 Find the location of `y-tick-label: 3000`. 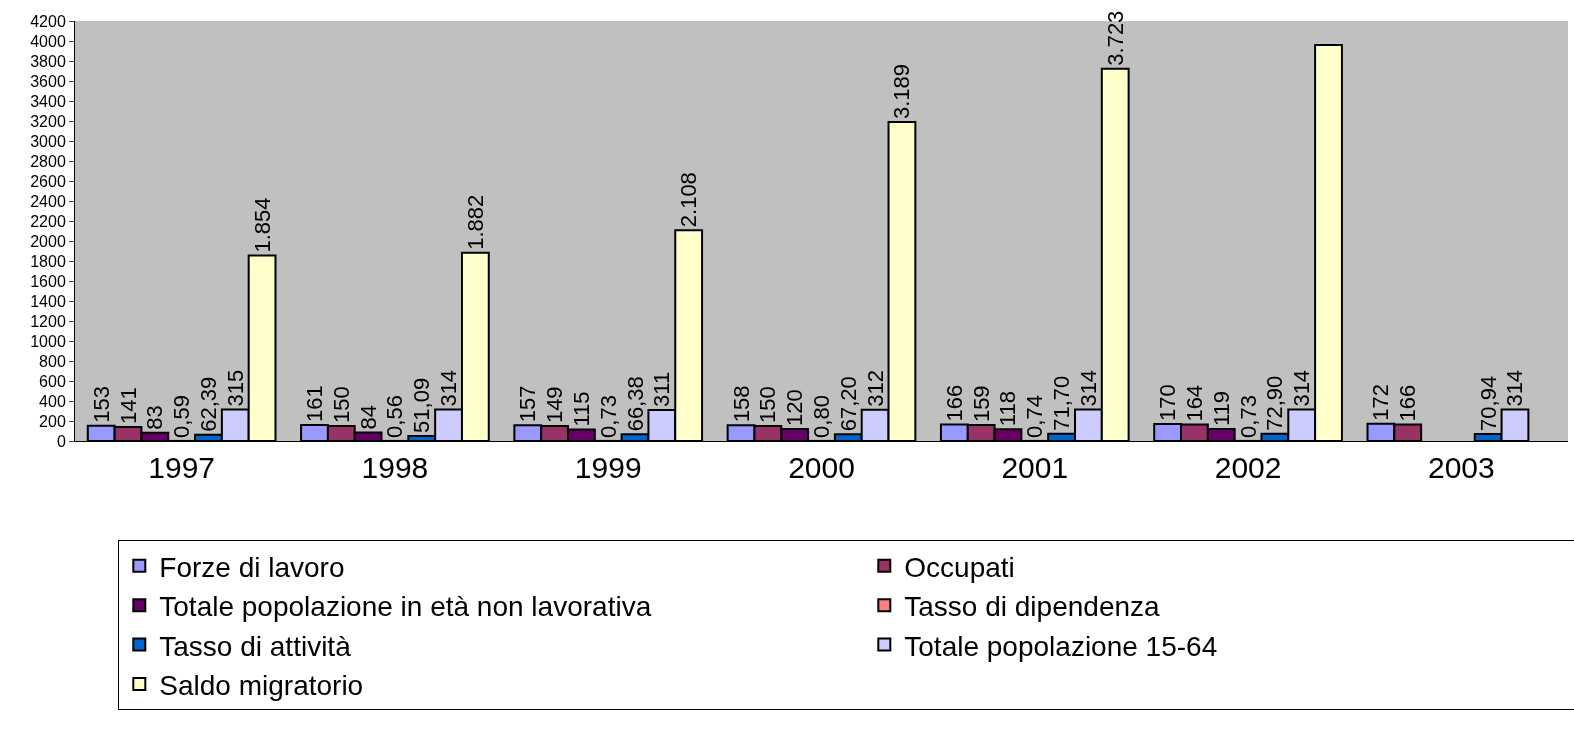

y-tick-label: 3000 is located at coordinates (48, 141).